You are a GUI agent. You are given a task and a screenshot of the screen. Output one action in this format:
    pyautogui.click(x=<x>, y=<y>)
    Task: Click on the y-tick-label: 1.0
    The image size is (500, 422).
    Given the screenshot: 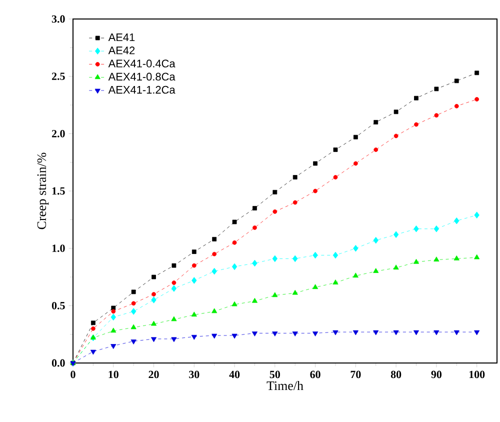 What is the action you would take?
    pyautogui.click(x=58, y=248)
    